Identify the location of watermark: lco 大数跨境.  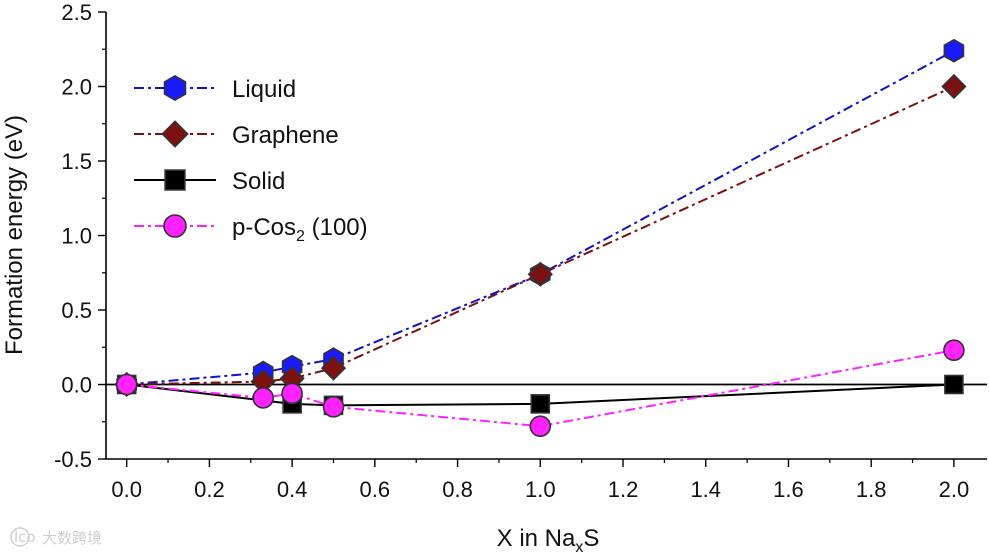
(56, 537).